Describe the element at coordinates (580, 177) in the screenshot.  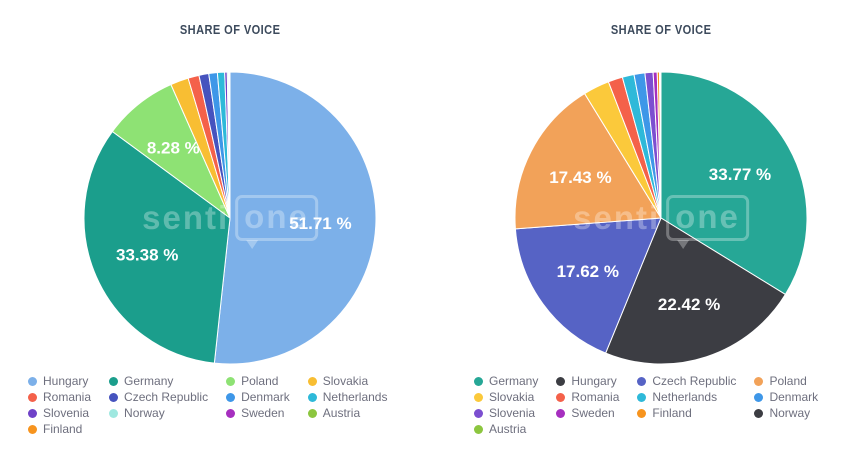
I see `slice-value-label: 17.43 %` at that location.